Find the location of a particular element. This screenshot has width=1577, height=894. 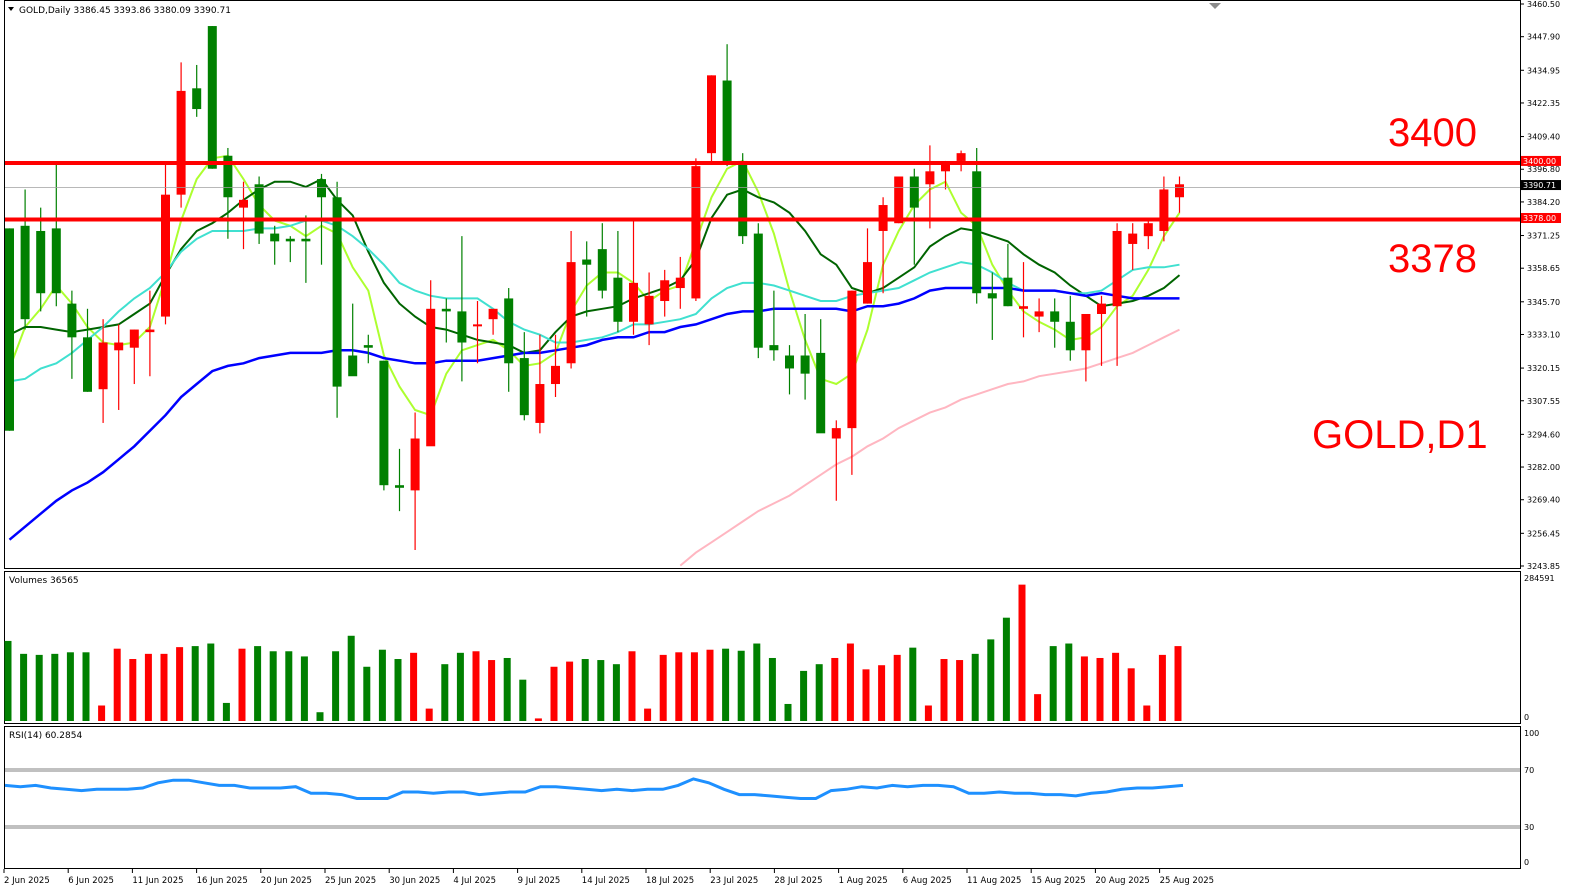

date-tick-label: 28 Jul 2025 is located at coordinates (798, 881).